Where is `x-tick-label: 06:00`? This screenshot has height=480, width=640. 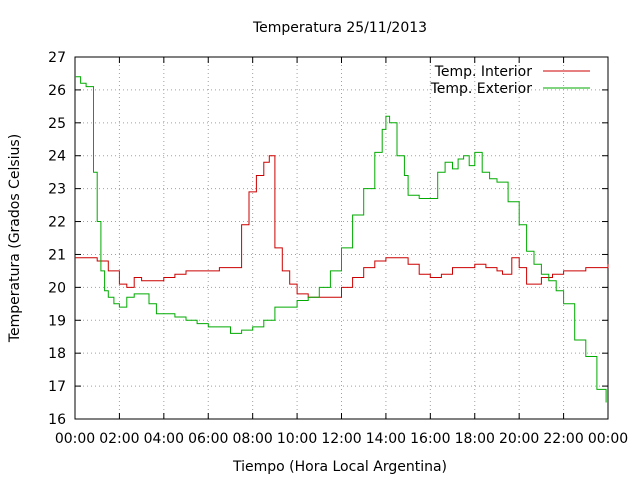
x-tick-label: 06:00 is located at coordinates (208, 439).